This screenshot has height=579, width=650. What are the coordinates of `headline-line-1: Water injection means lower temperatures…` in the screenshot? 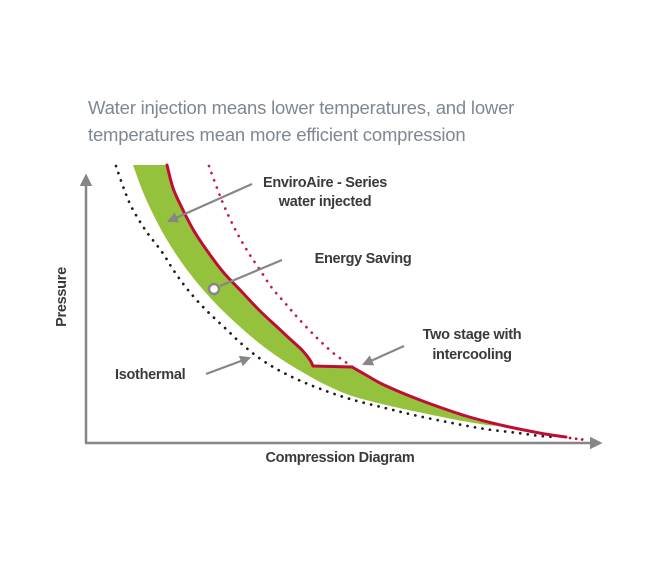 It's located at (301, 107).